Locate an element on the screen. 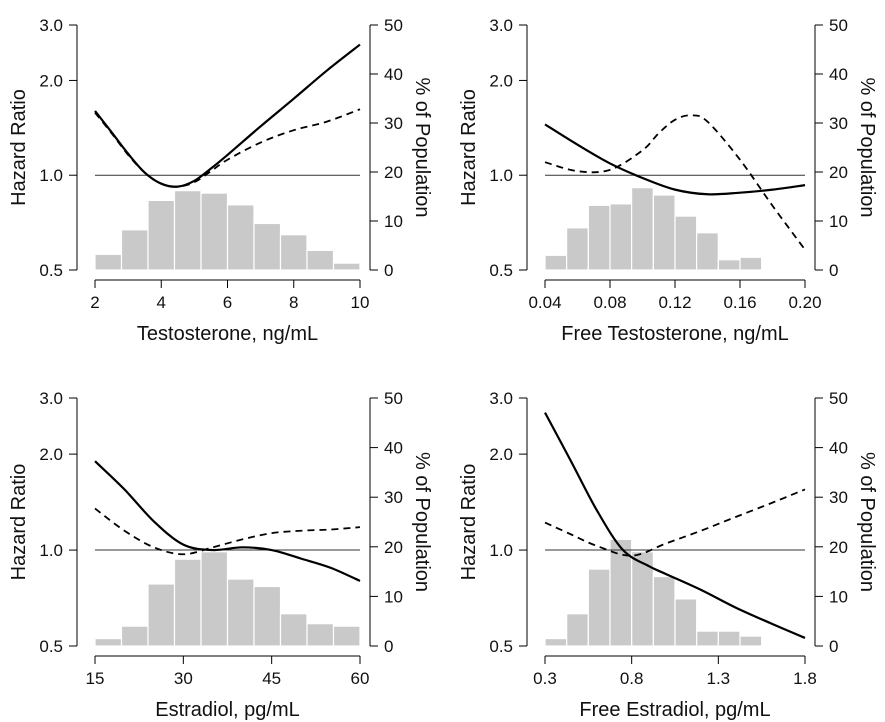  x-tick-label: 6 is located at coordinates (227, 302).